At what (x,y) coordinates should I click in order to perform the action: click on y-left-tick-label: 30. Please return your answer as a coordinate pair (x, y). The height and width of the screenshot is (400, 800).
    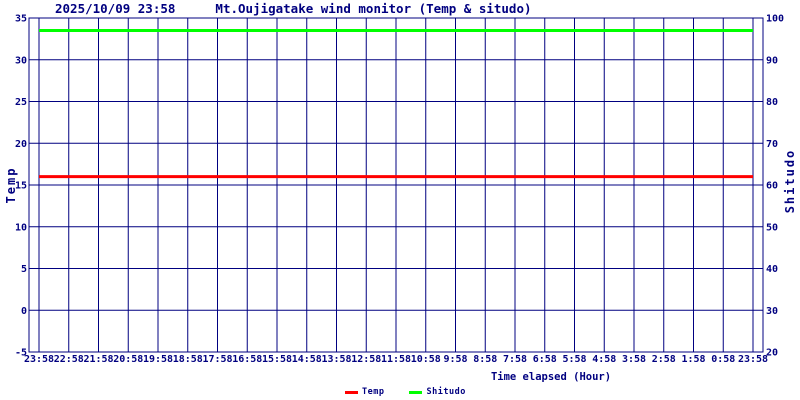
    Looking at the image, I should click on (21, 60).